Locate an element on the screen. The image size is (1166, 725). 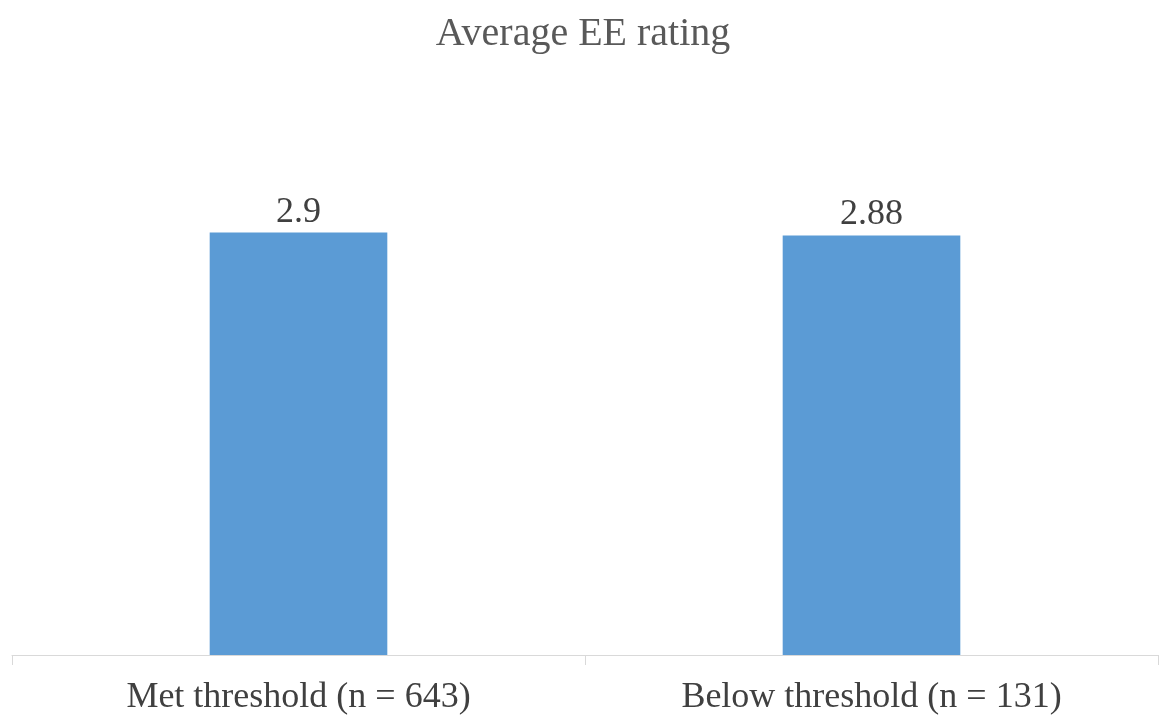
x-tick-label: Below threshold (n = 131) is located at coordinates (871, 695).